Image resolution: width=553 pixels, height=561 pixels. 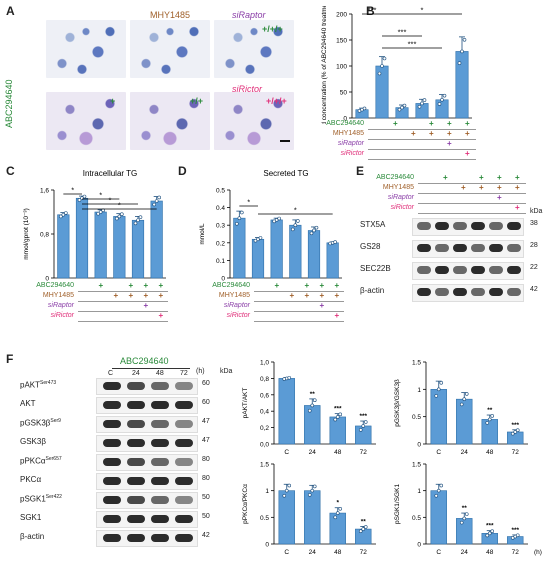 I want to click on micrograph-abc, so click(x=86, y=121).